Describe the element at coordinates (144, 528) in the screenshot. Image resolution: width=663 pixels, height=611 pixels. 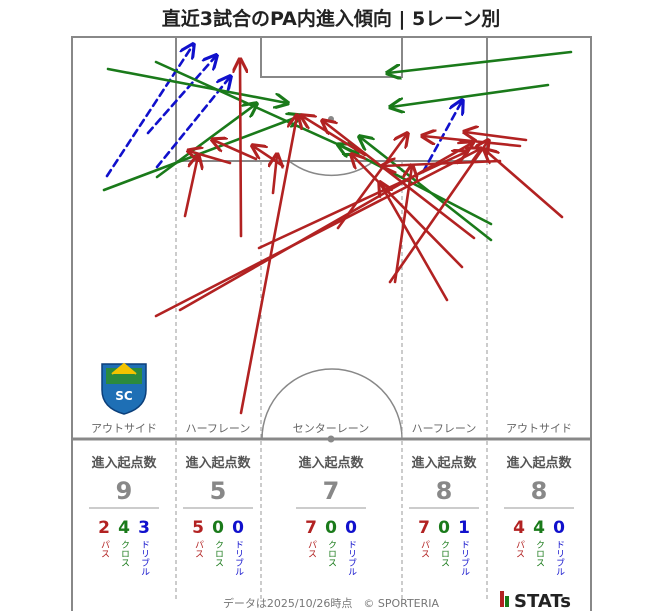
I see `stat-dribble-count: 3` at that location.